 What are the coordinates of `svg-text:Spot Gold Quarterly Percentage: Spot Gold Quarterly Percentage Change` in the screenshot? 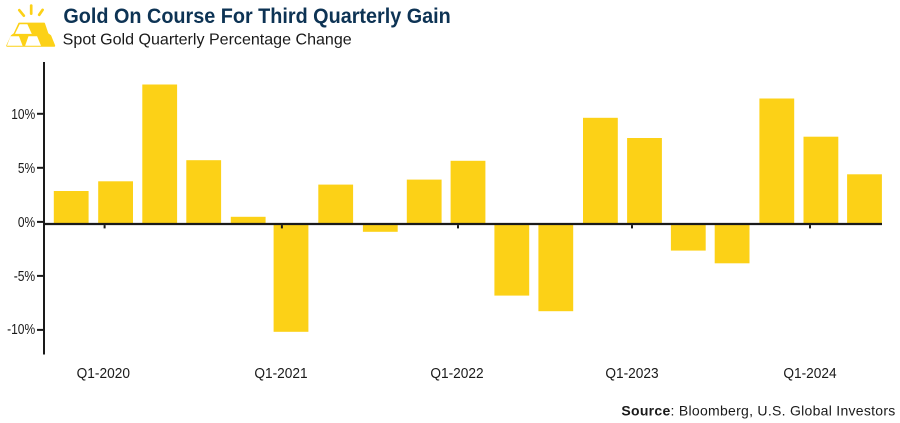 It's located at (207, 39).